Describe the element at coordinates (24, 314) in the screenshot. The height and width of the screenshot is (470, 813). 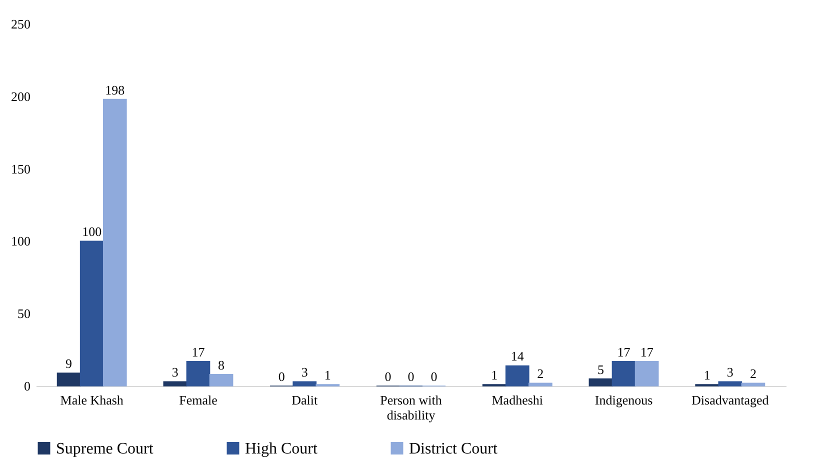
I see `y-tick-label: 50` at that location.